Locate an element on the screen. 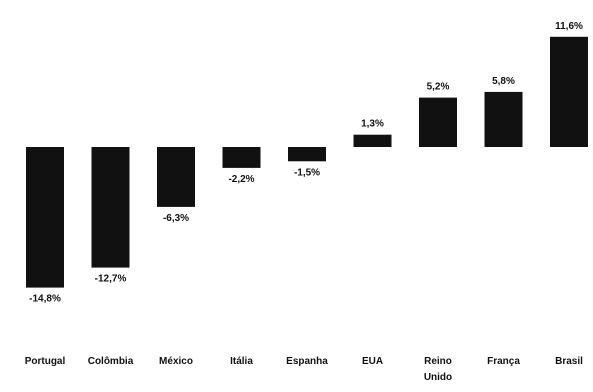 The image size is (593, 392). data-label-portugal: -14,8% is located at coordinates (45, 299).